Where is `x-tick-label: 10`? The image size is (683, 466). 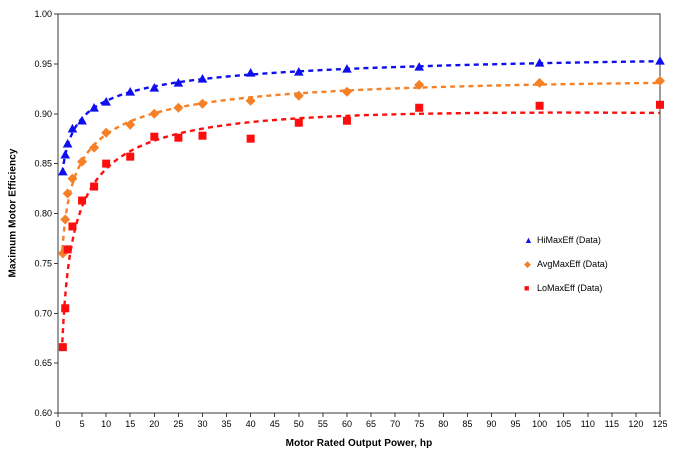 x-tick-label: 10 is located at coordinates (106, 424).